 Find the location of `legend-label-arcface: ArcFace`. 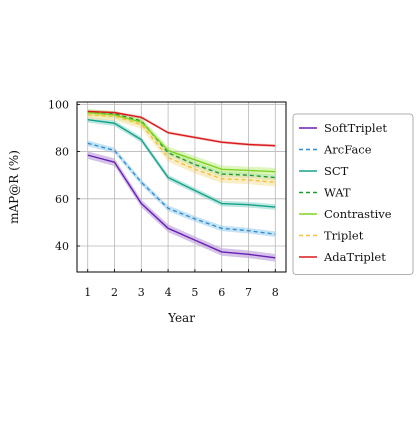

legend-label-arcface: ArcFace is located at coordinates (347, 150).